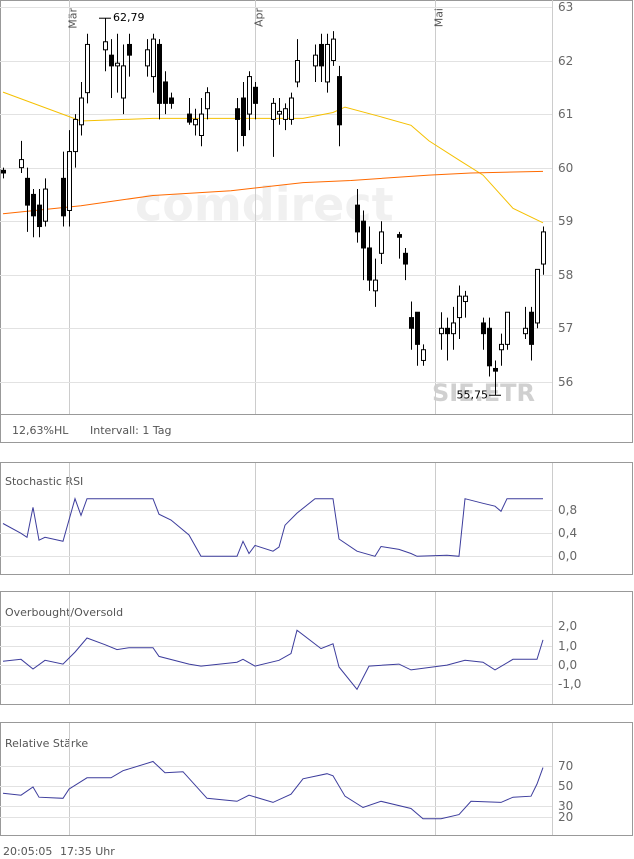 This screenshot has height=859, width=634. What do you see at coordinates (131, 430) in the screenshot?
I see `info-interval: Intervall: 1 Tag` at bounding box center [131, 430].